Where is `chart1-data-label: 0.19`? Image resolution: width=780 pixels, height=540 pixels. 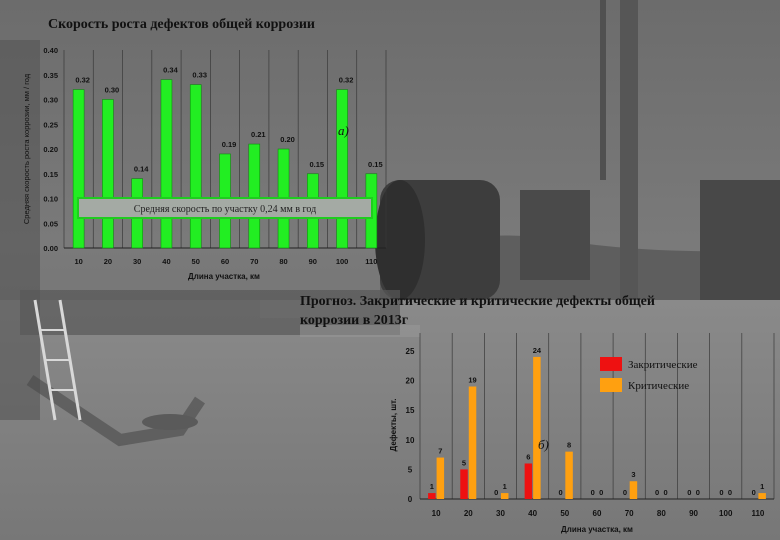
chart1-data-label: 0.19 is located at coordinates (229, 144).